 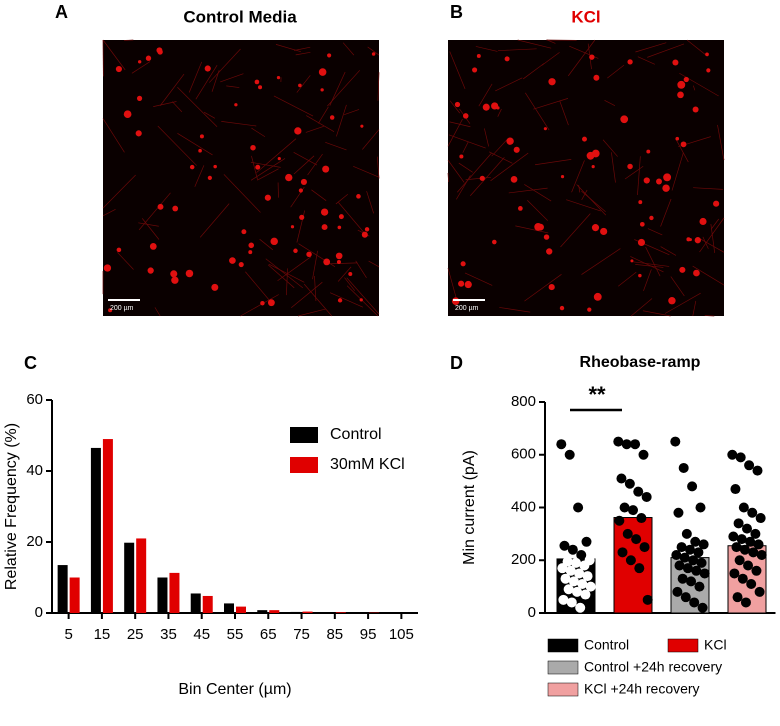 I want to click on x-tick-label: 65, so click(x=268, y=634).